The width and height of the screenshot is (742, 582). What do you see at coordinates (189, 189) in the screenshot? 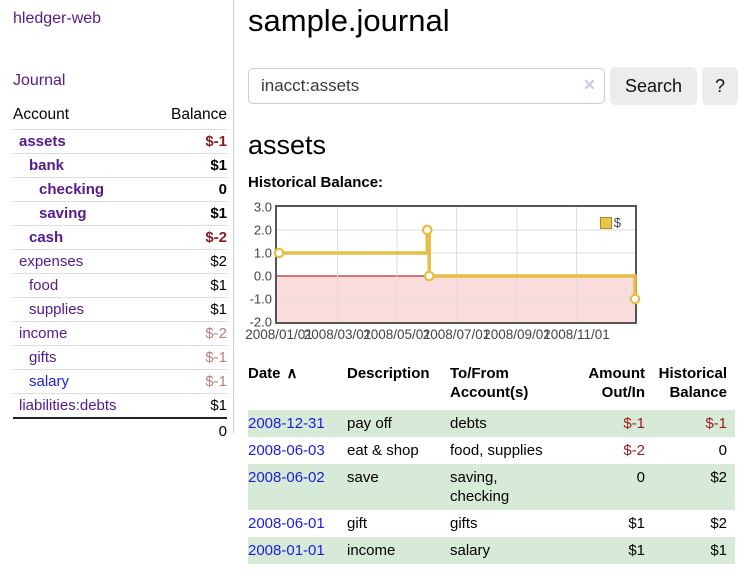
I see `account-balance: 0` at bounding box center [189, 189].